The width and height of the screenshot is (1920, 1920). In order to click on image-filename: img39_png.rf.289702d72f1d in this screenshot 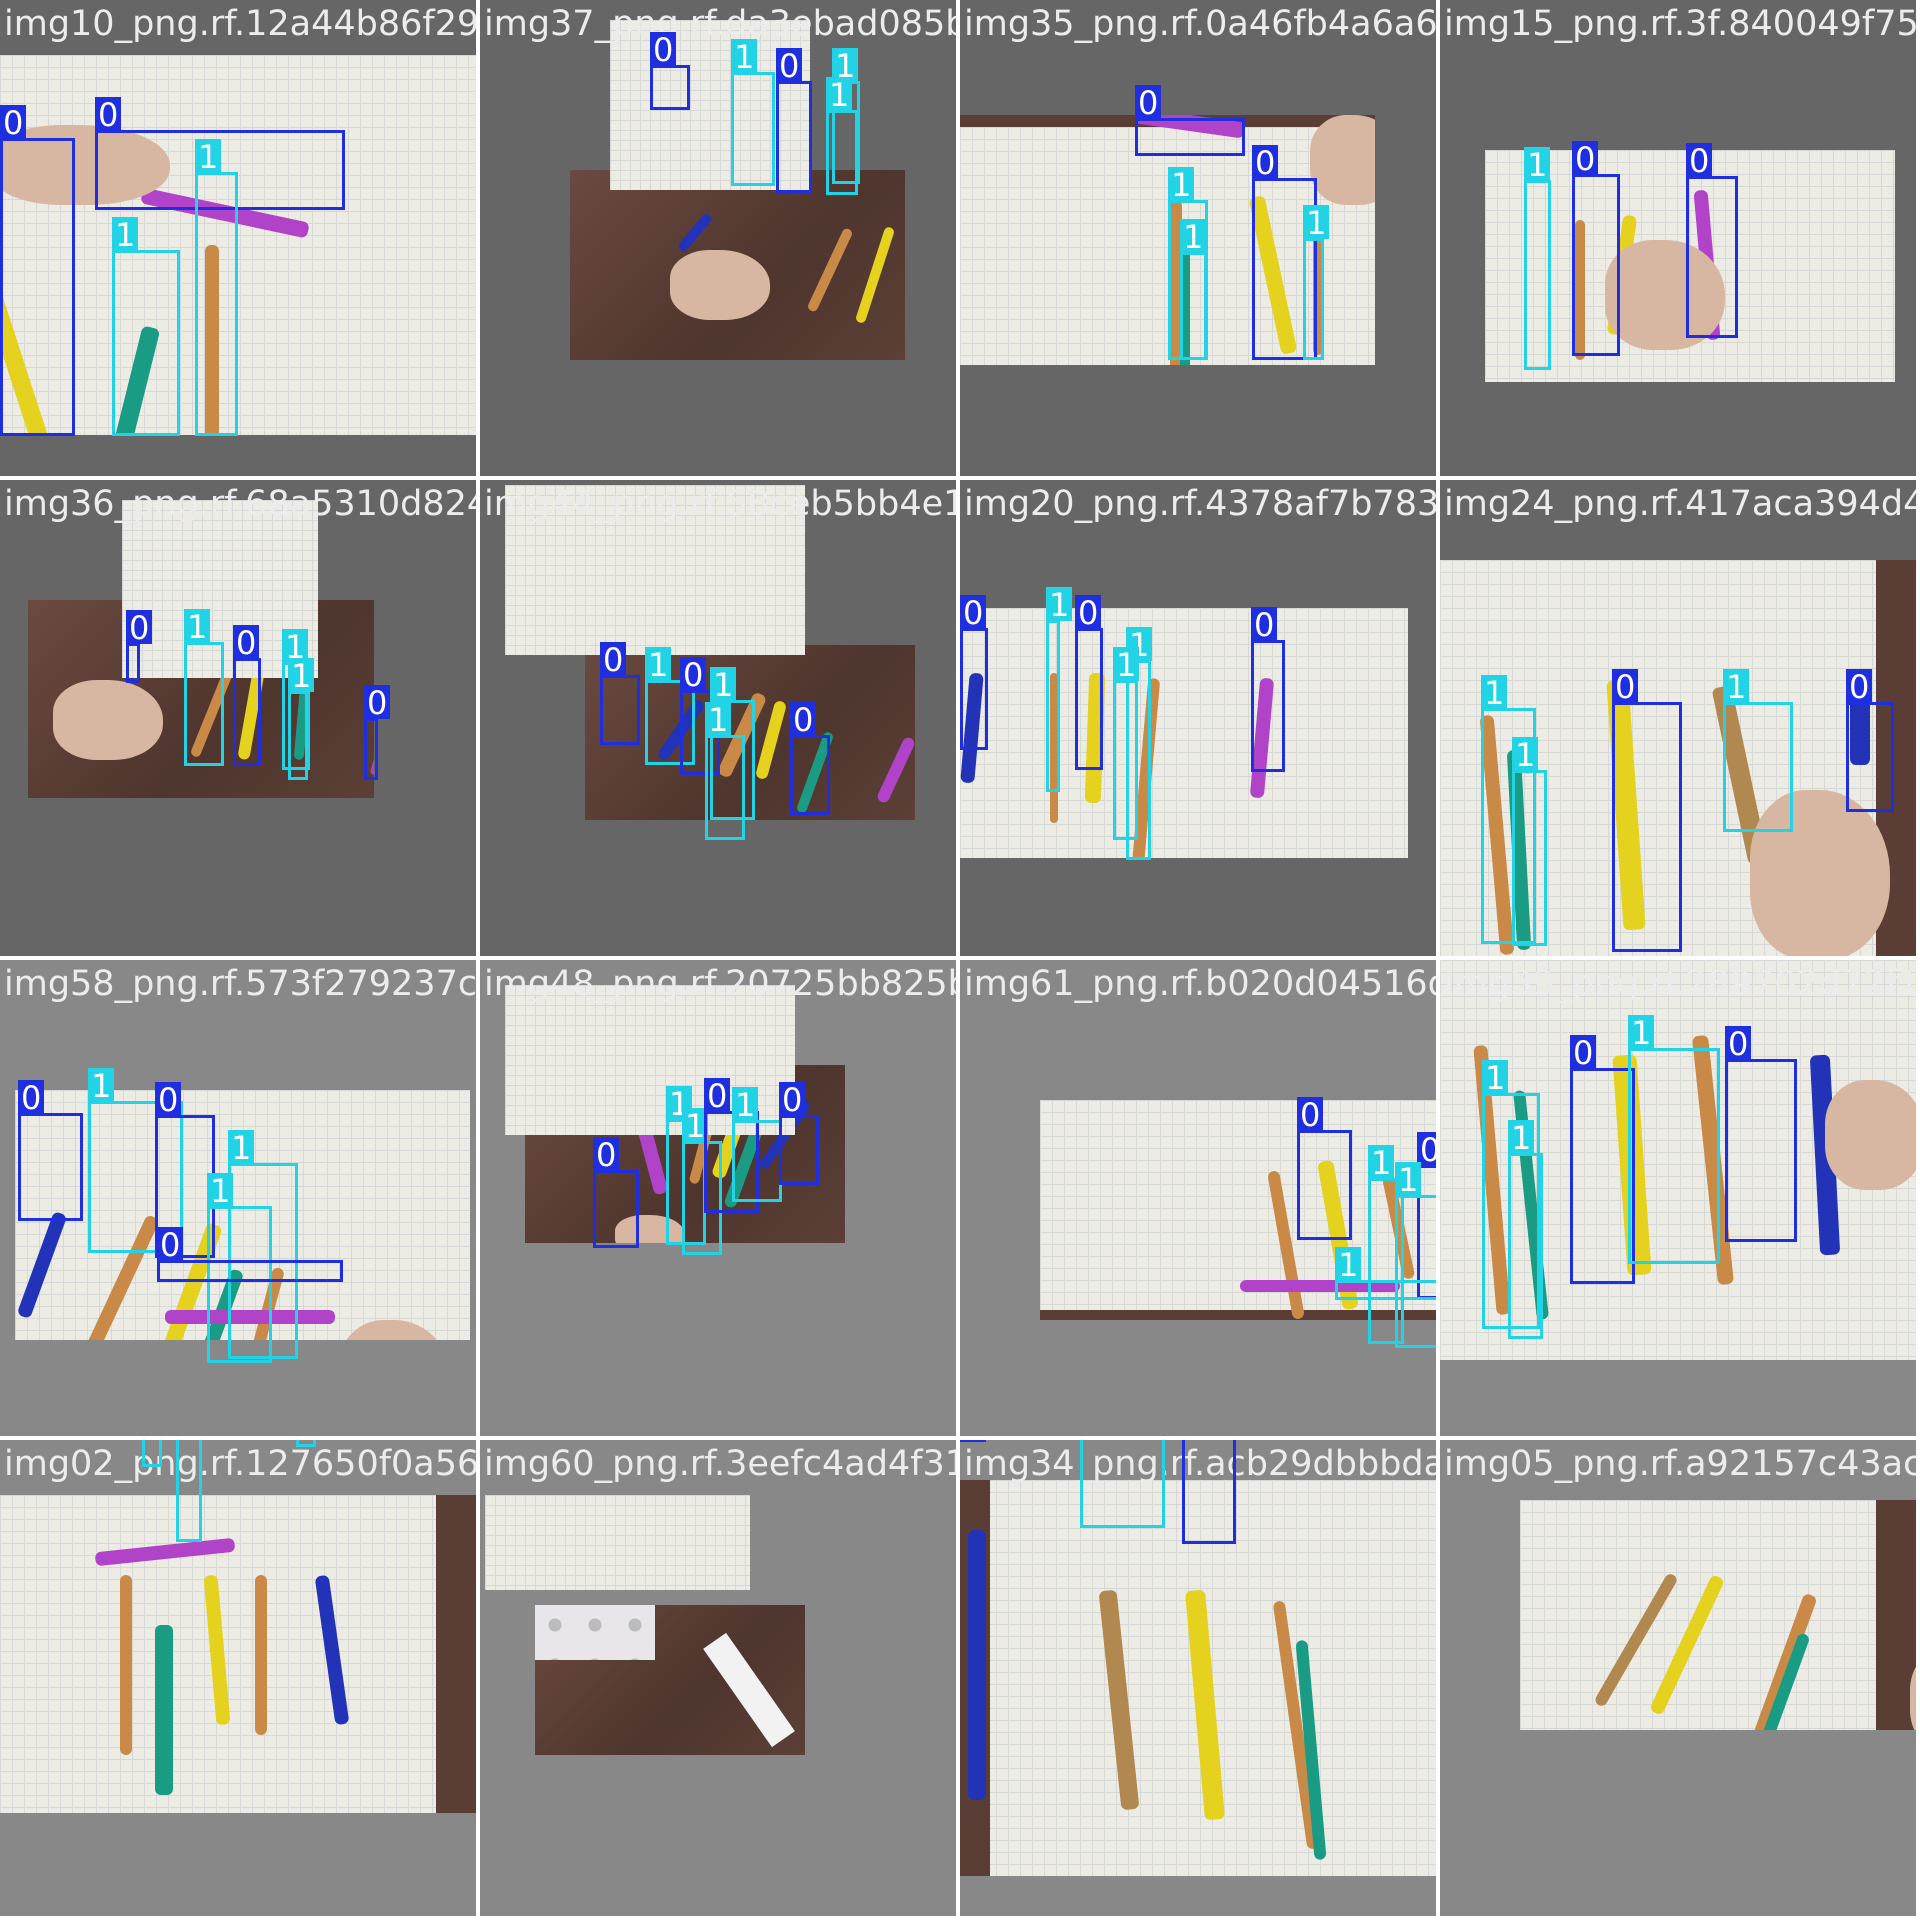, I will do `click(1680, 984)`.